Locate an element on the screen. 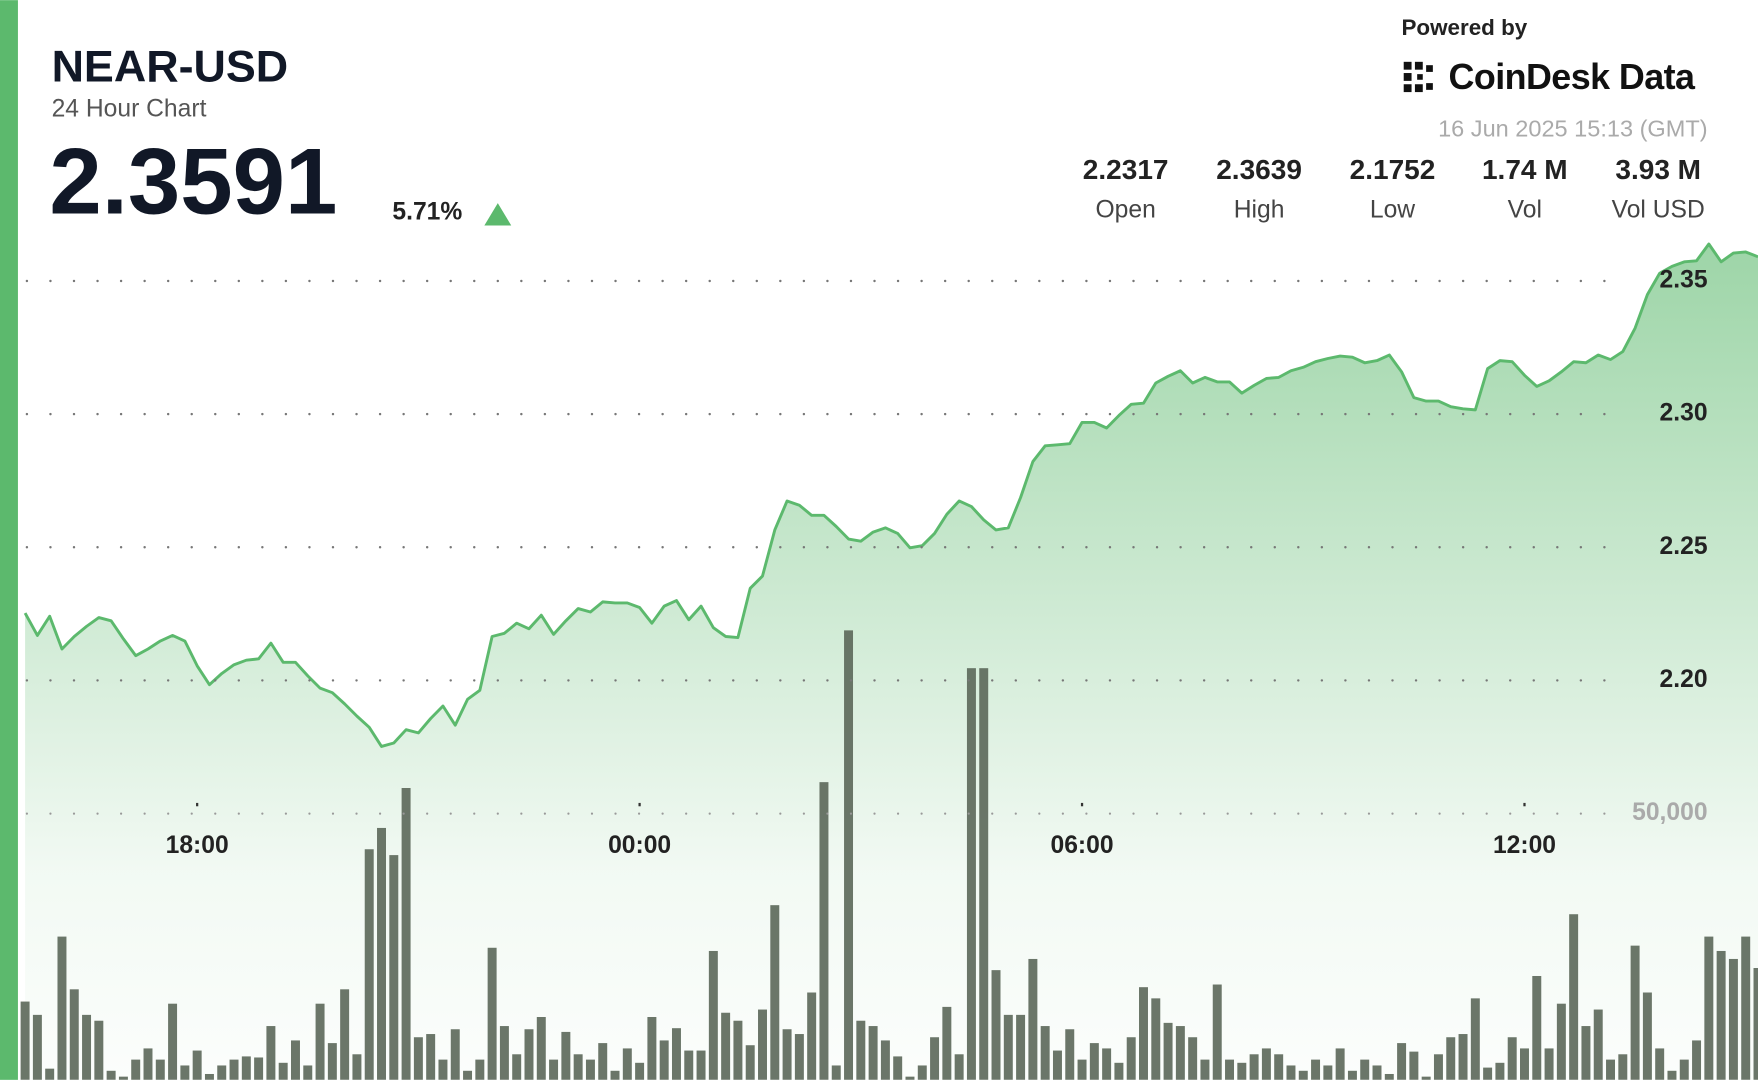  timestamp: 16 Jun 2025 15:13 (GMT) is located at coordinates (1572, 128).